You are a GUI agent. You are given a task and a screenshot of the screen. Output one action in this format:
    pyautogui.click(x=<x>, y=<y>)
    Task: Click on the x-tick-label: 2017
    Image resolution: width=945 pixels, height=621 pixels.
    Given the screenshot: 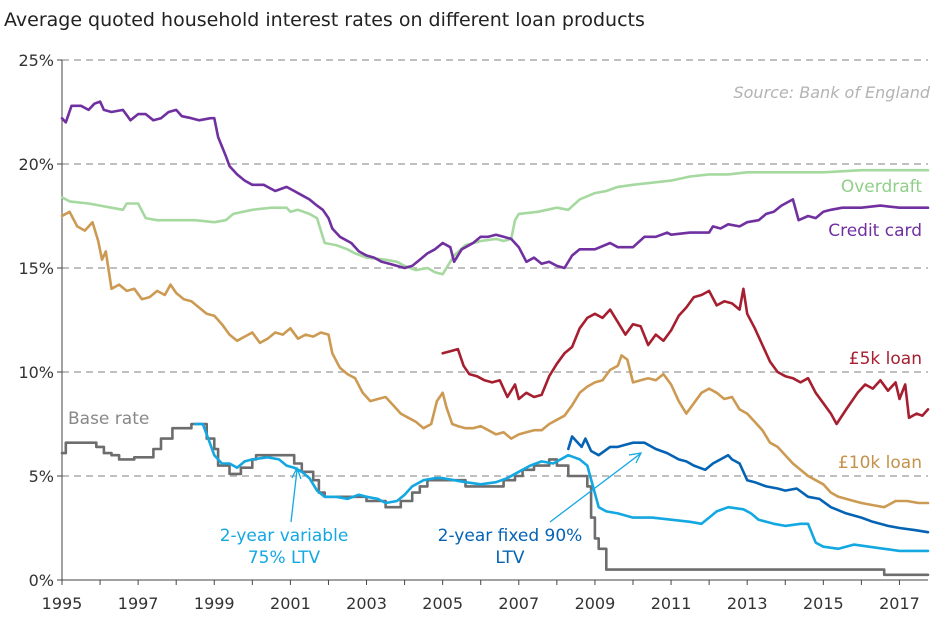 What is the action you would take?
    pyautogui.click(x=899, y=603)
    